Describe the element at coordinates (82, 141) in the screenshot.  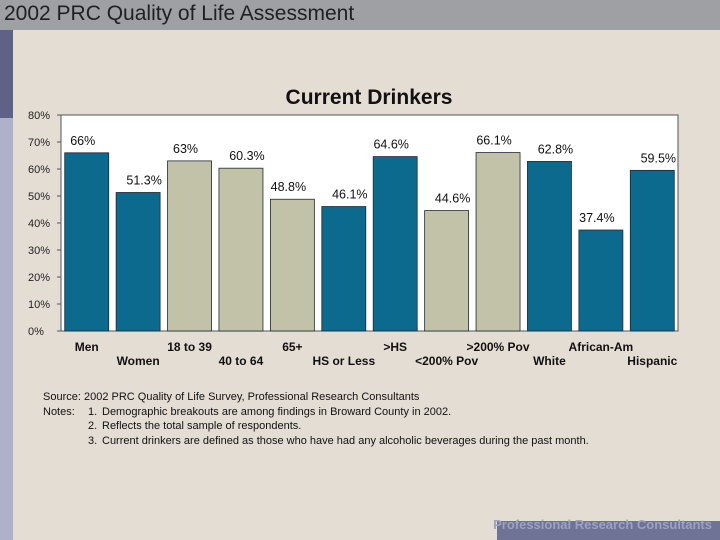
I see `value-label: 66%` at that location.